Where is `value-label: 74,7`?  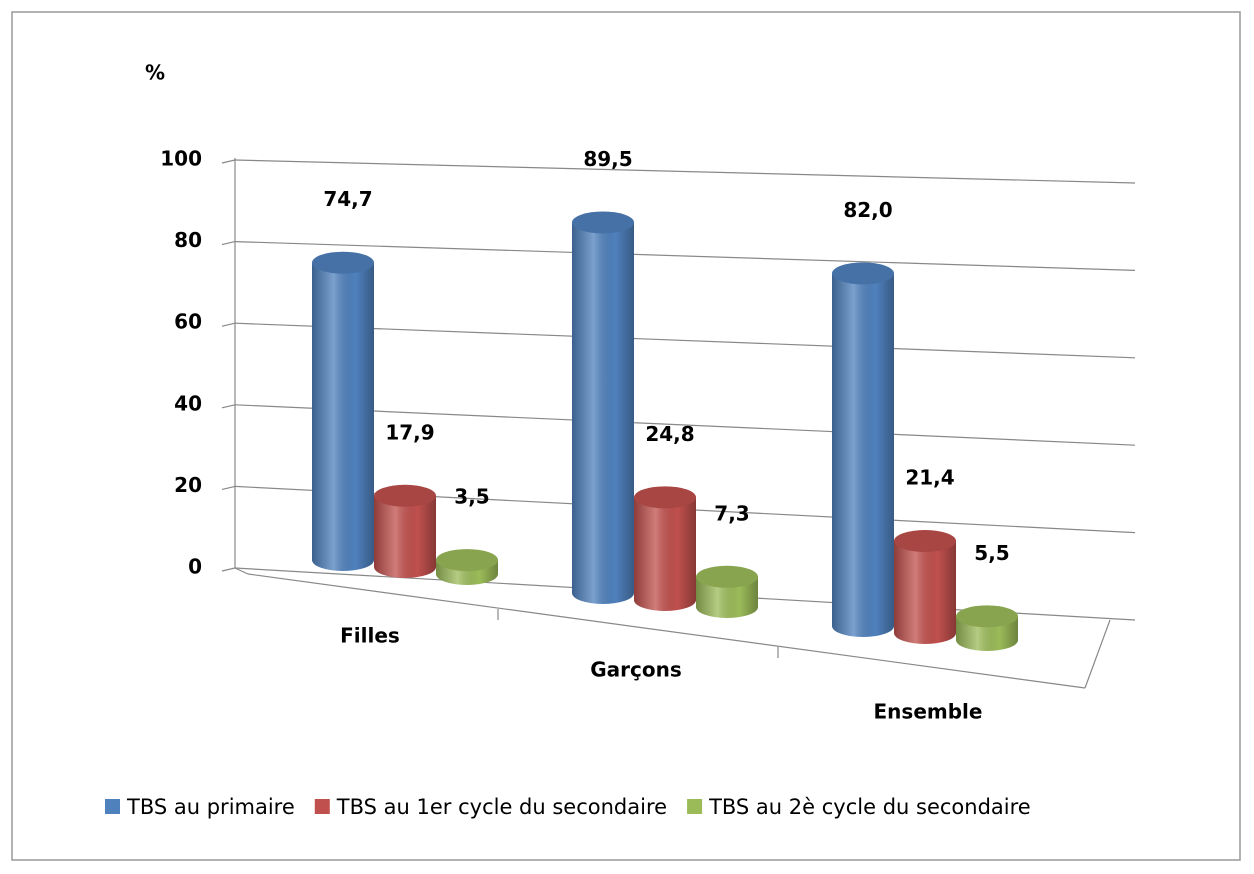 value-label: 74,7 is located at coordinates (347, 199).